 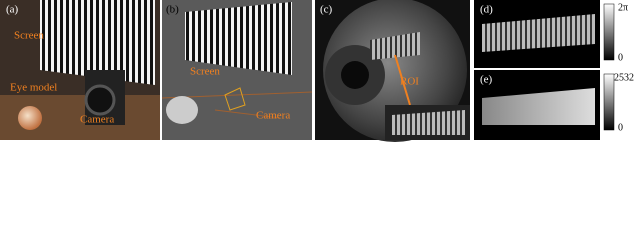 I want to click on panel-tag: (b), so click(x=172, y=10).